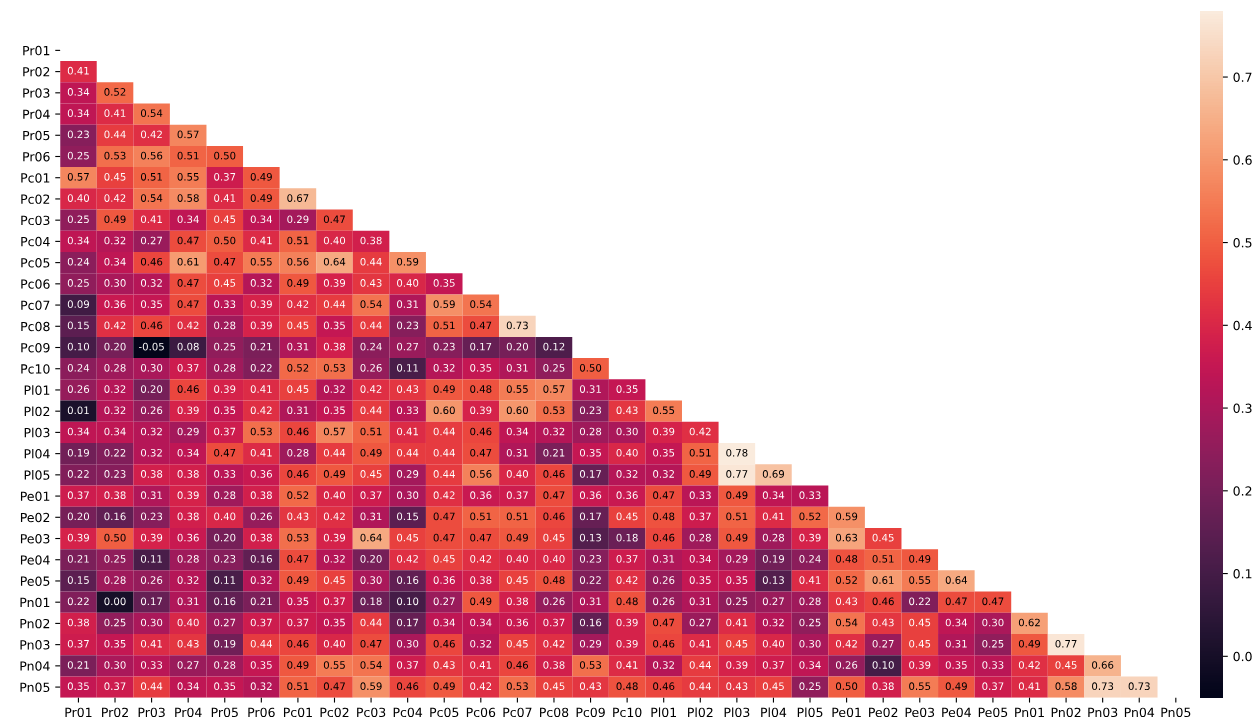 The image size is (1253, 723). Describe the element at coordinates (298, 261) in the screenshot. I see `data-label: 0.56` at that location.